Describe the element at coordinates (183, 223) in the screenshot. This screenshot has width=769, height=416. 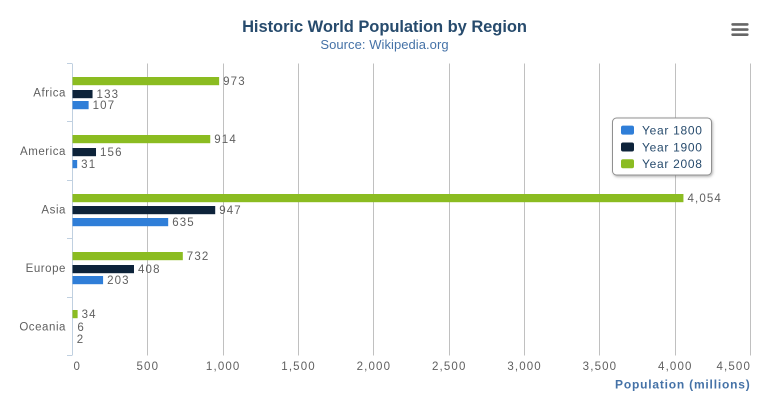
I see `svg-text: 635` at that location.